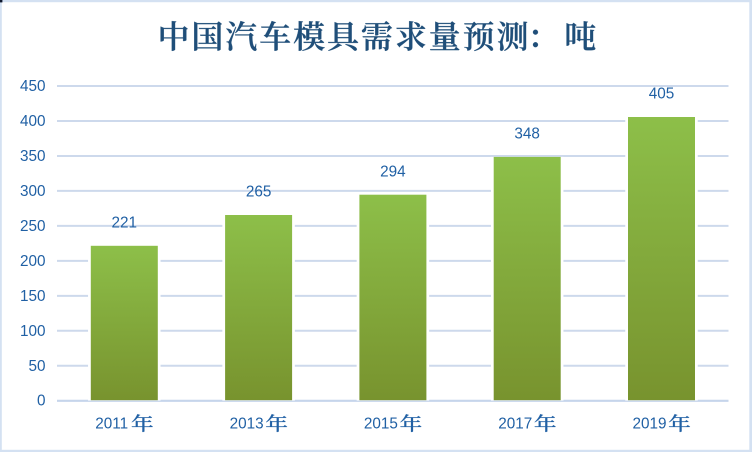 The height and width of the screenshot is (452, 752). What do you see at coordinates (33, 331) in the screenshot?
I see `svg-text: 100` at bounding box center [33, 331].